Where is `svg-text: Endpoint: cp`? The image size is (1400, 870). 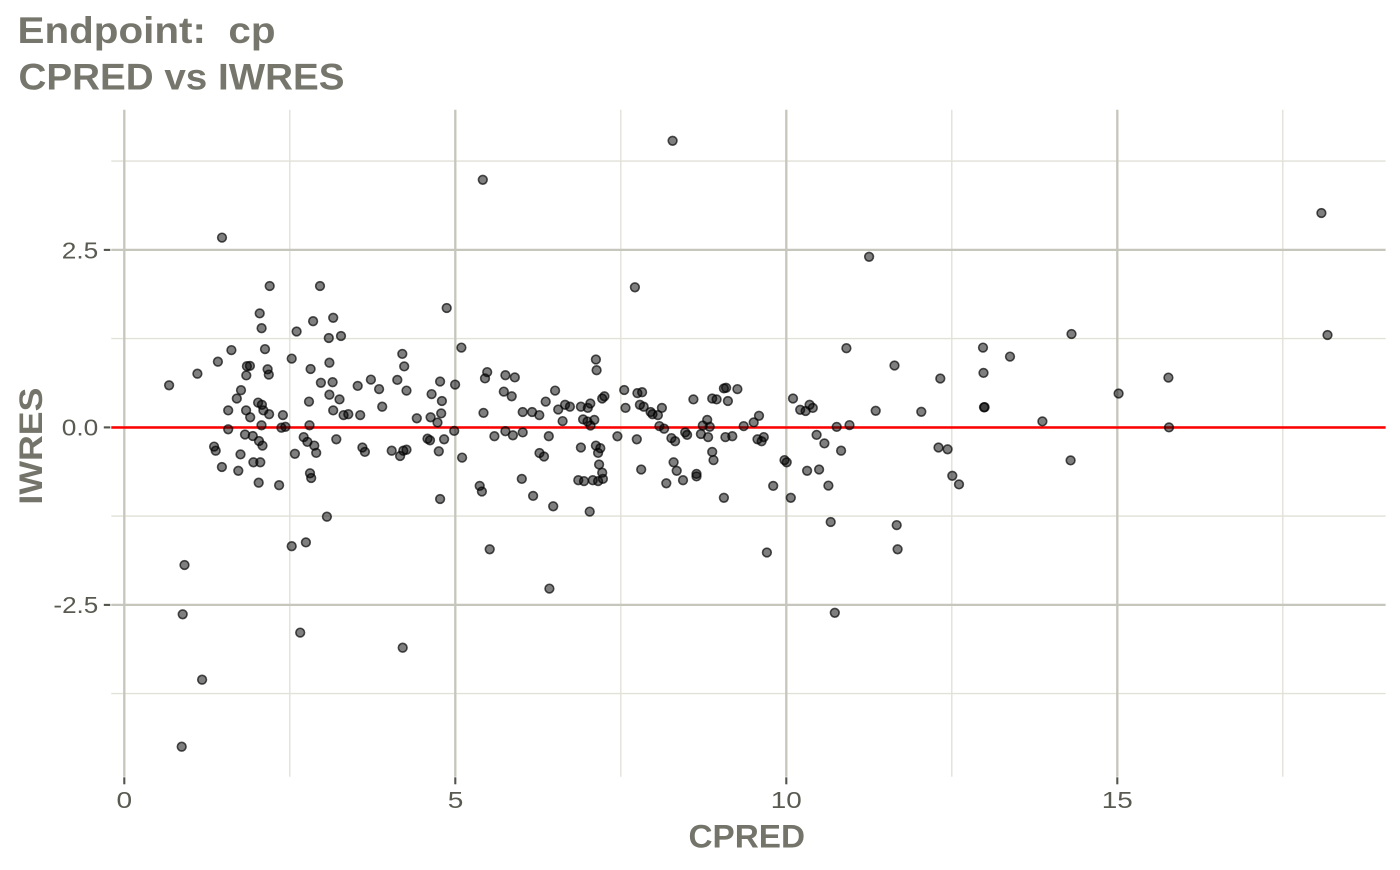 svg-text: Endpoint: cp is located at coordinates (147, 30).